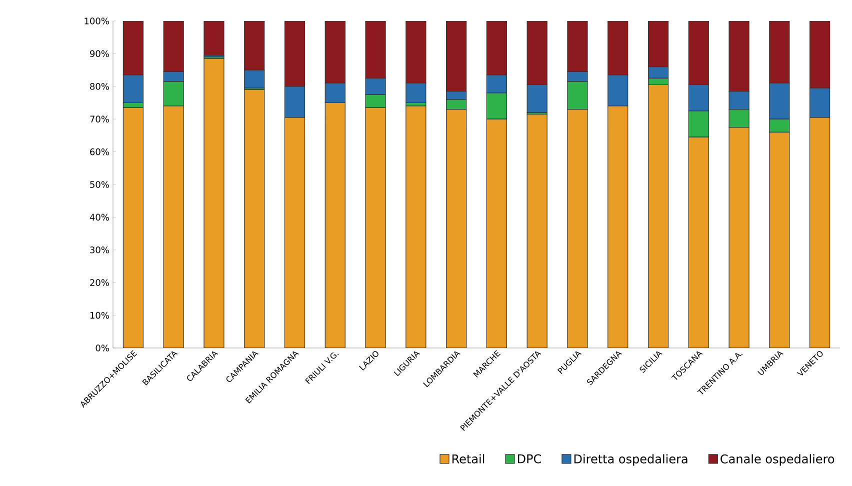  Describe the element at coordinates (99, 184) in the screenshot. I see `y-tick-label: 50%` at that location.